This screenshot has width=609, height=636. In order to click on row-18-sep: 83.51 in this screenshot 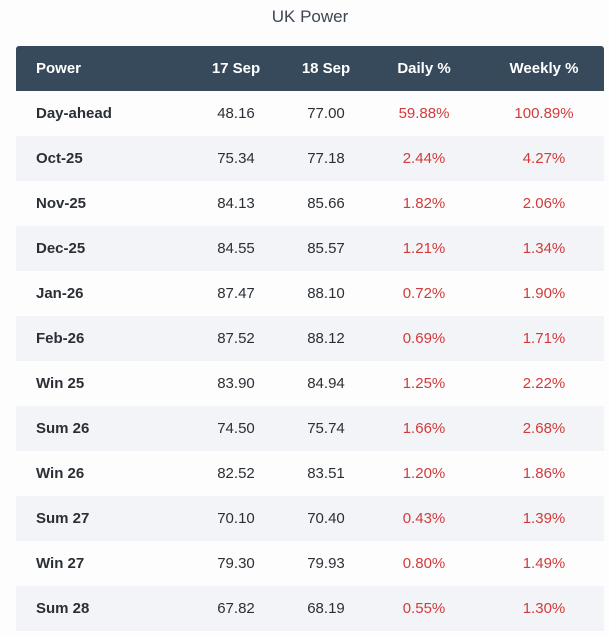, I will do `click(326, 473)`.